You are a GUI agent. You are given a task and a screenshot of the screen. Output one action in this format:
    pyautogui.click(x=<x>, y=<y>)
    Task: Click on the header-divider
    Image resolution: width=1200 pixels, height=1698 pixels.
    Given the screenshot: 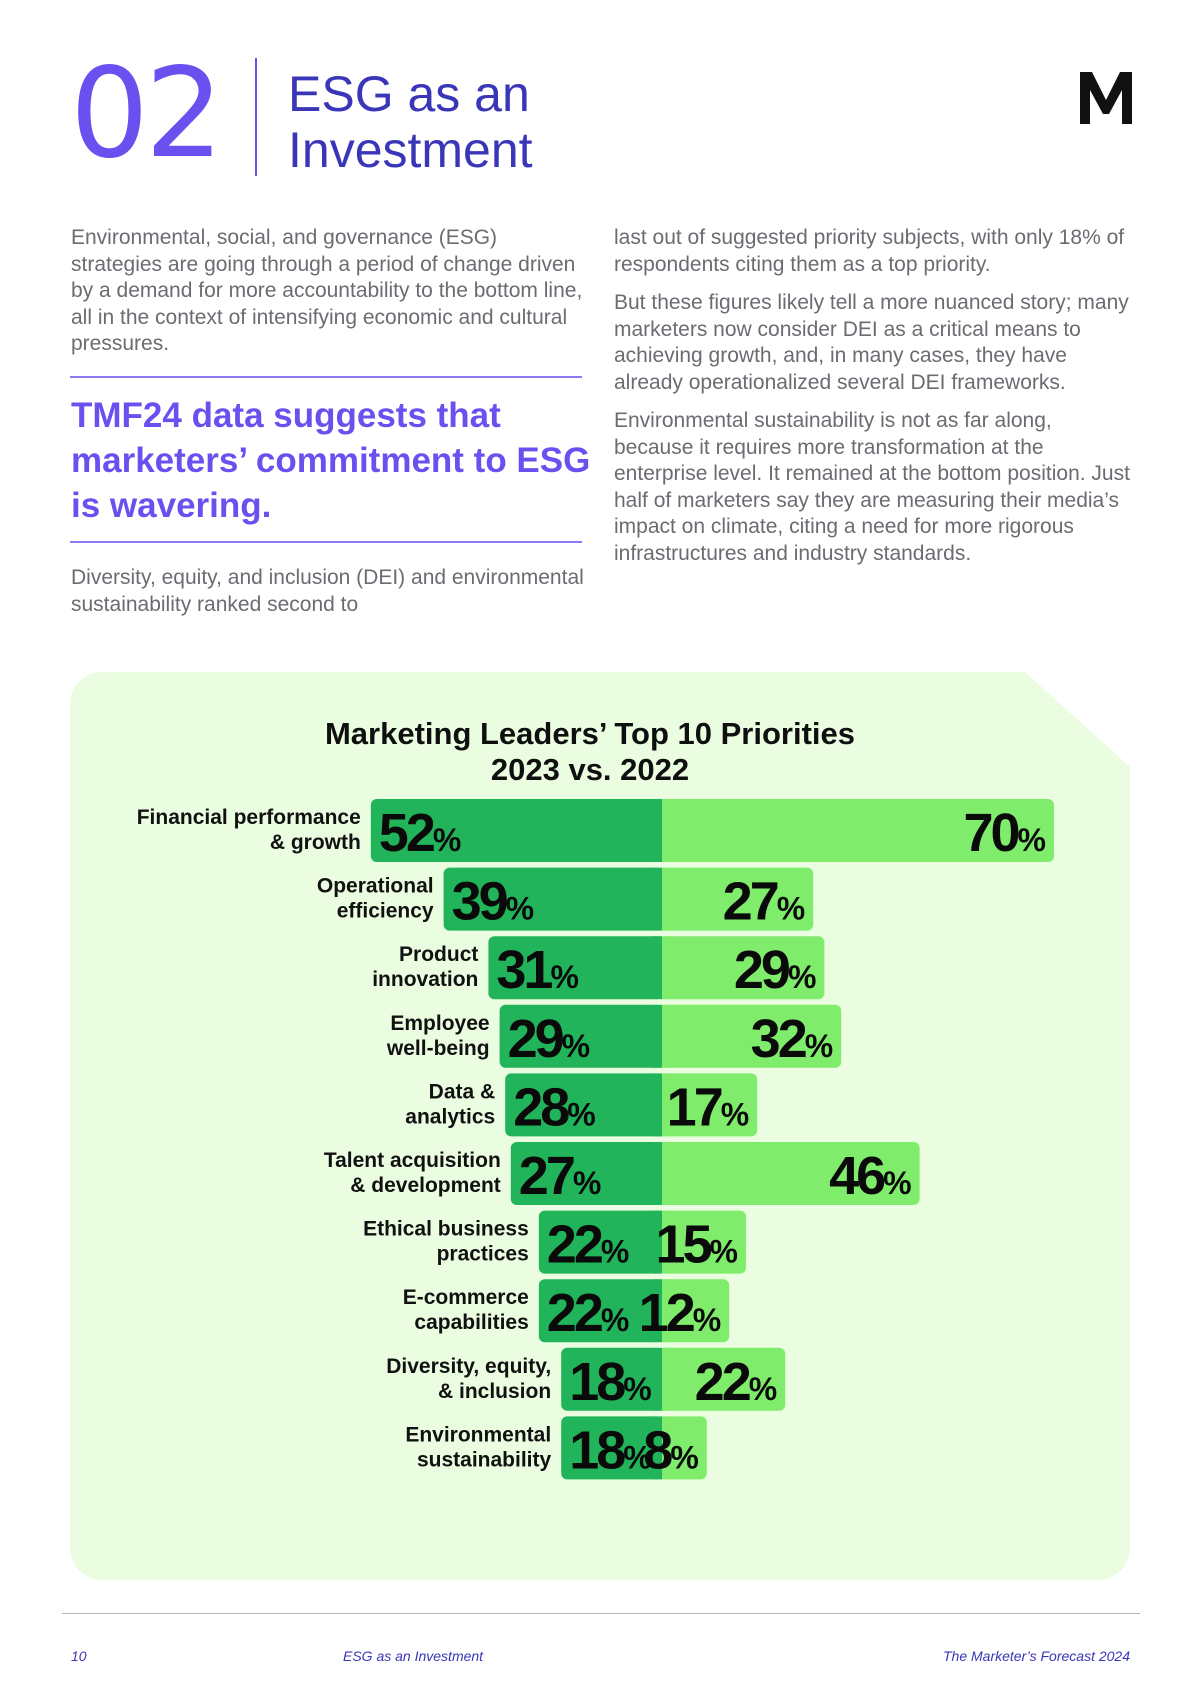 What is the action you would take?
    pyautogui.click(x=256, y=117)
    